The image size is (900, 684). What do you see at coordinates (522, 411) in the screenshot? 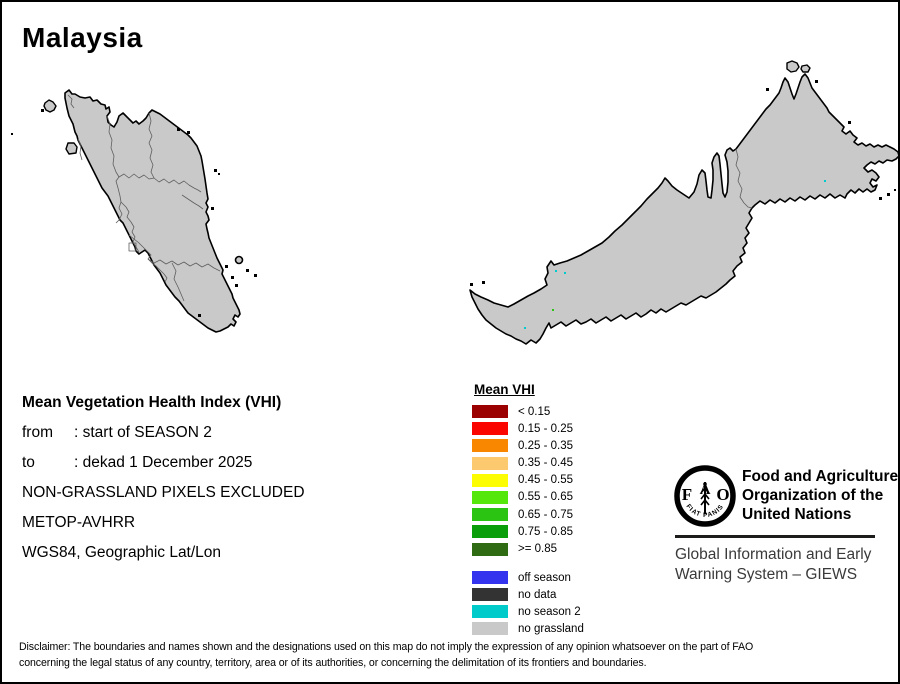
I see `legend-row: < 0.15` at bounding box center [522, 411].